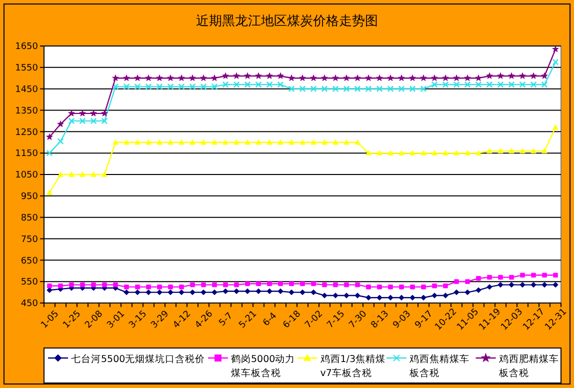  What do you see at coordinates (287, 21) in the screenshot?
I see `chart-title: 近期黑龙江地区煤炭价格走势图` at bounding box center [287, 21].